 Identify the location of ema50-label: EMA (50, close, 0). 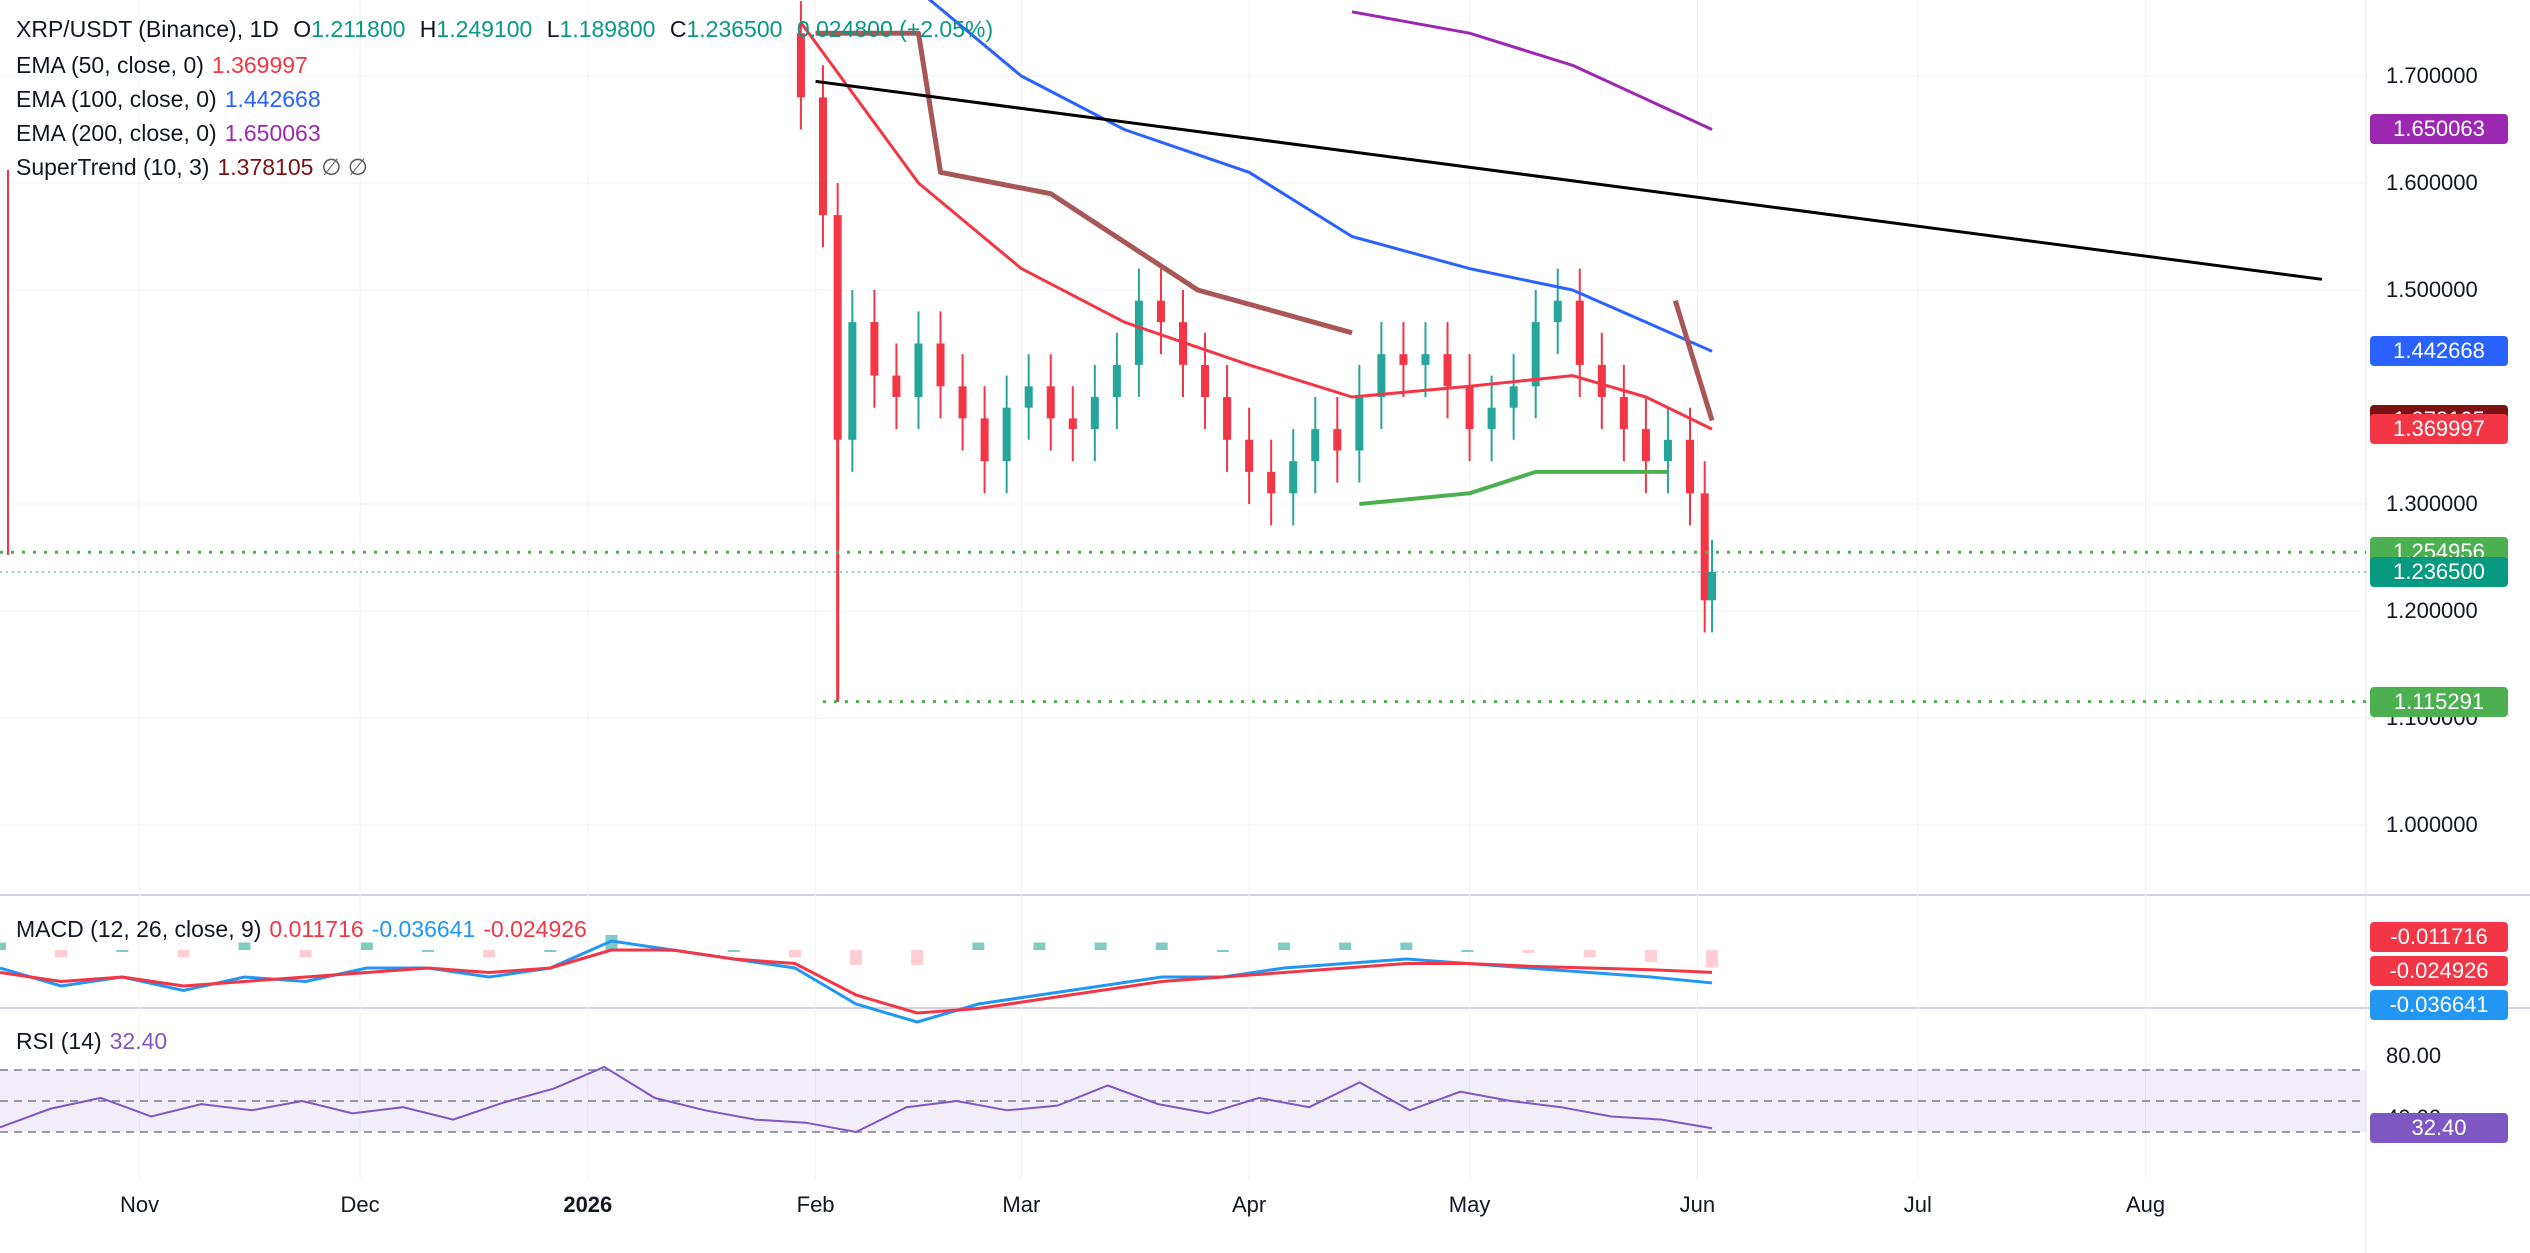
(110, 65).